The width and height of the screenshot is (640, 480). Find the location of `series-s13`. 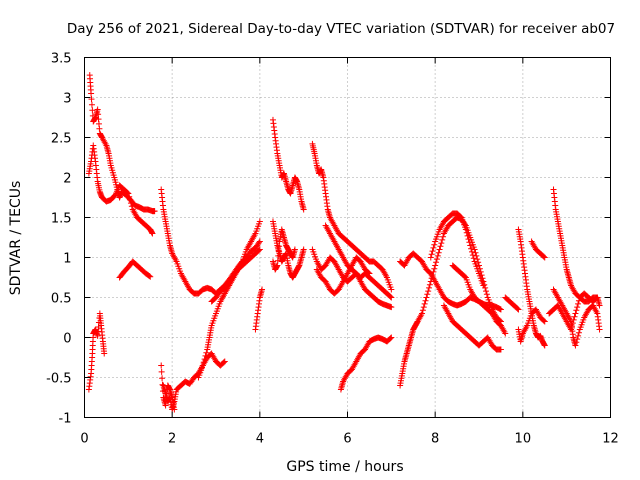

series-s13 is located at coordinates (283, 249).